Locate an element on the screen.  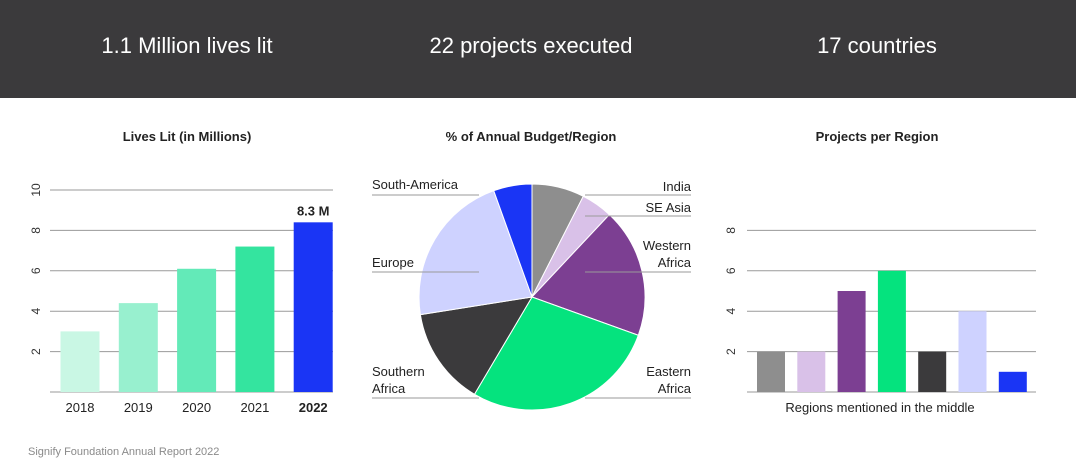
projects-chart-title: Projects per Region is located at coordinates (877, 136).